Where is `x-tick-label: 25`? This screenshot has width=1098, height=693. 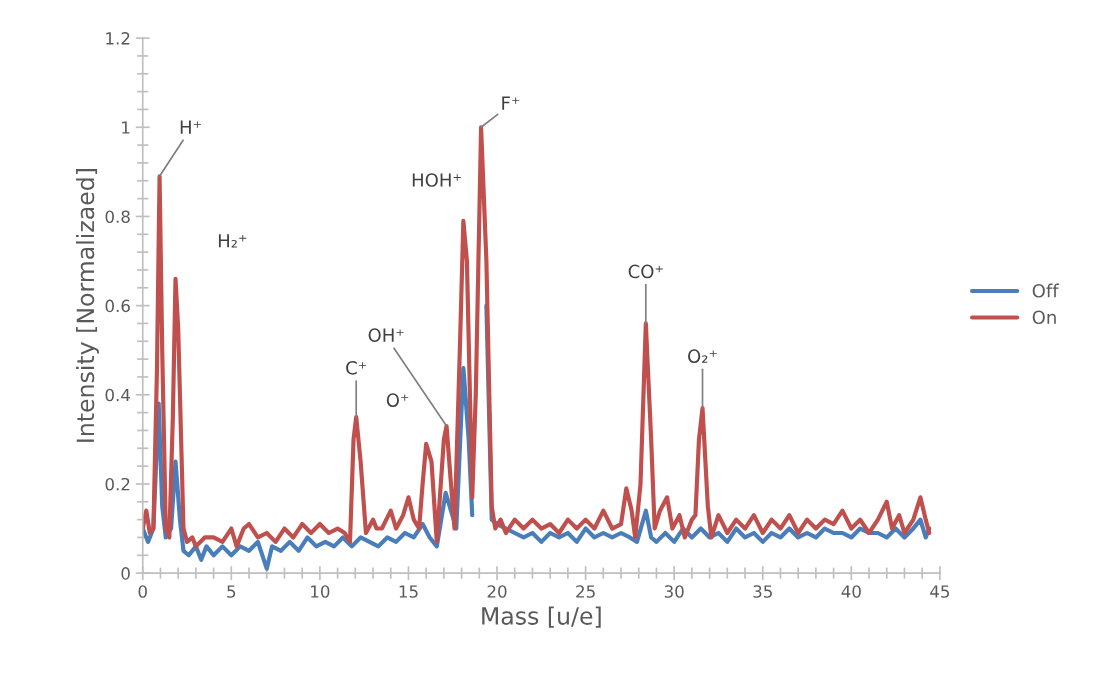 x-tick-label: 25 is located at coordinates (585, 591).